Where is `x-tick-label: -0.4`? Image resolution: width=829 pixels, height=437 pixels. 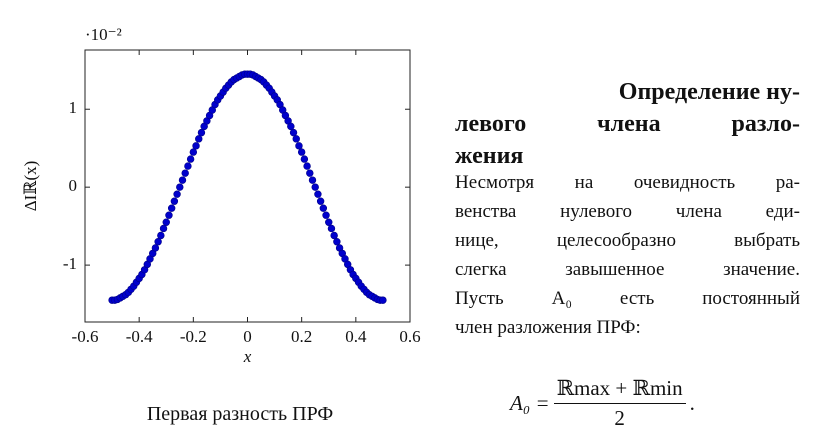
x-tick-label: -0.4 is located at coordinates (139, 336).